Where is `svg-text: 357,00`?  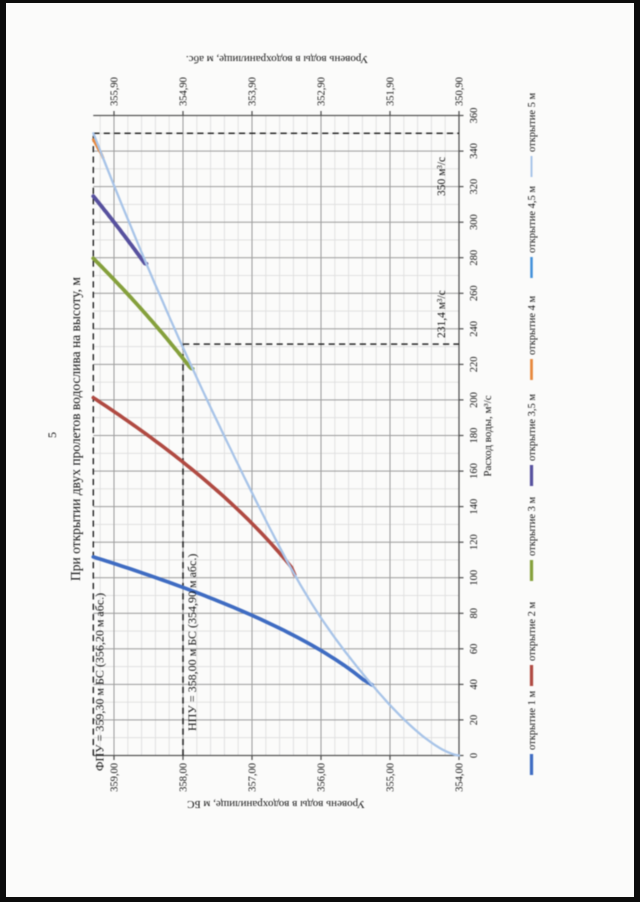 svg-text: 357,00 is located at coordinates (253, 777).